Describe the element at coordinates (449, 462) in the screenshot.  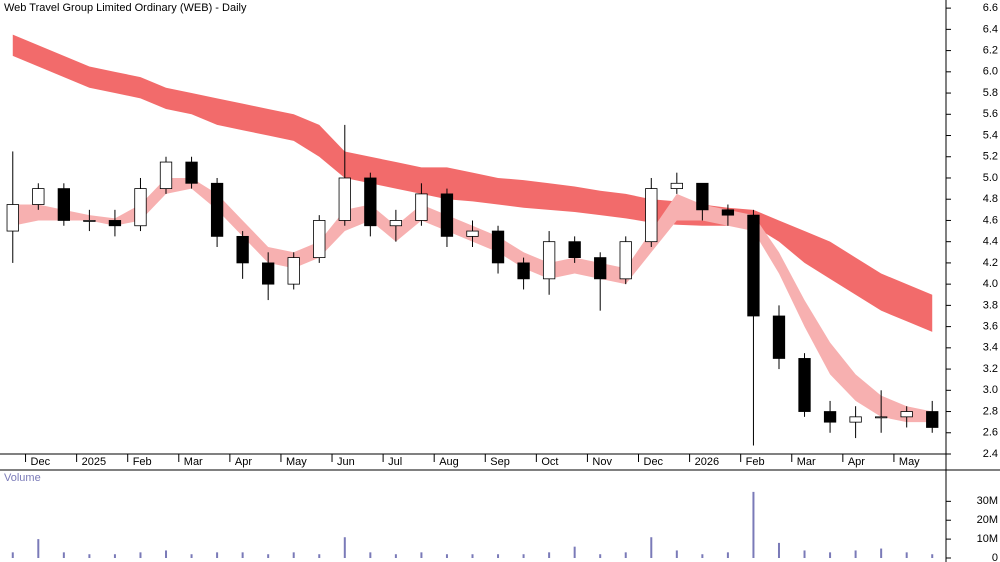
I see `x-tick-label: Aug` at that location.